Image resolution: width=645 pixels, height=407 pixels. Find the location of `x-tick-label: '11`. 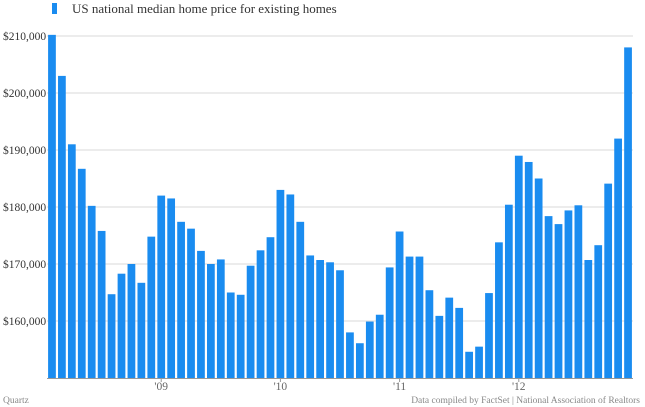

x-tick-label: '11 is located at coordinates (399, 387).